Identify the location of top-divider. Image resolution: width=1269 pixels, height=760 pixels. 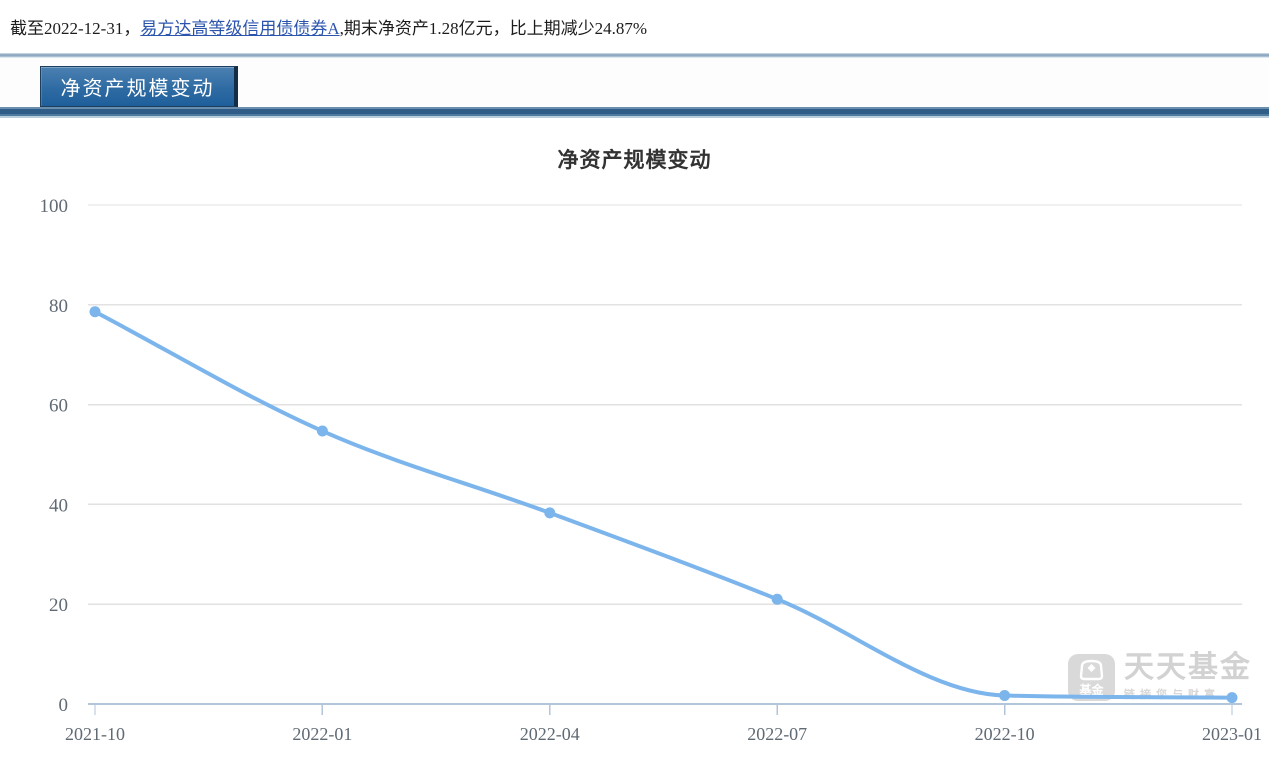
(634, 55).